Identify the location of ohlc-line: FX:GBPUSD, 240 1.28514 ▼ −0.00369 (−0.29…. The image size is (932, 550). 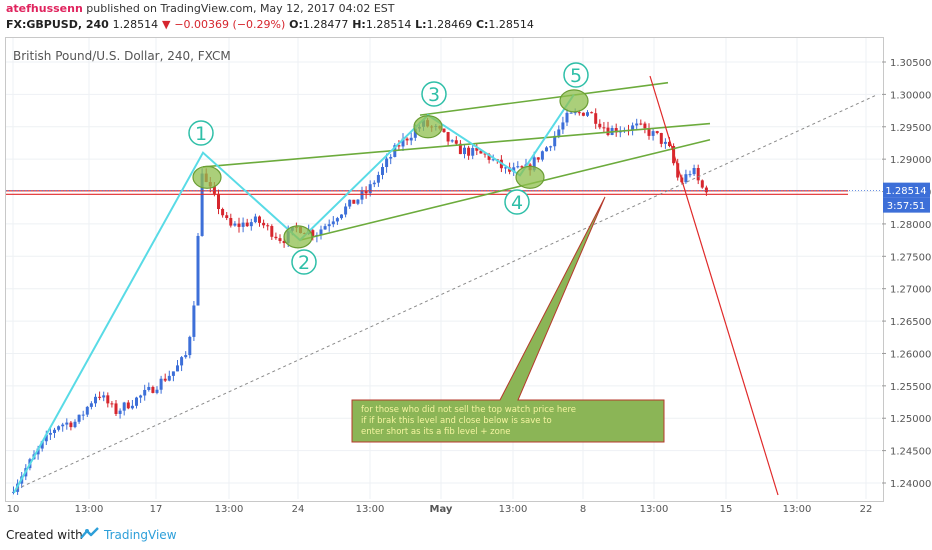
(270, 24).